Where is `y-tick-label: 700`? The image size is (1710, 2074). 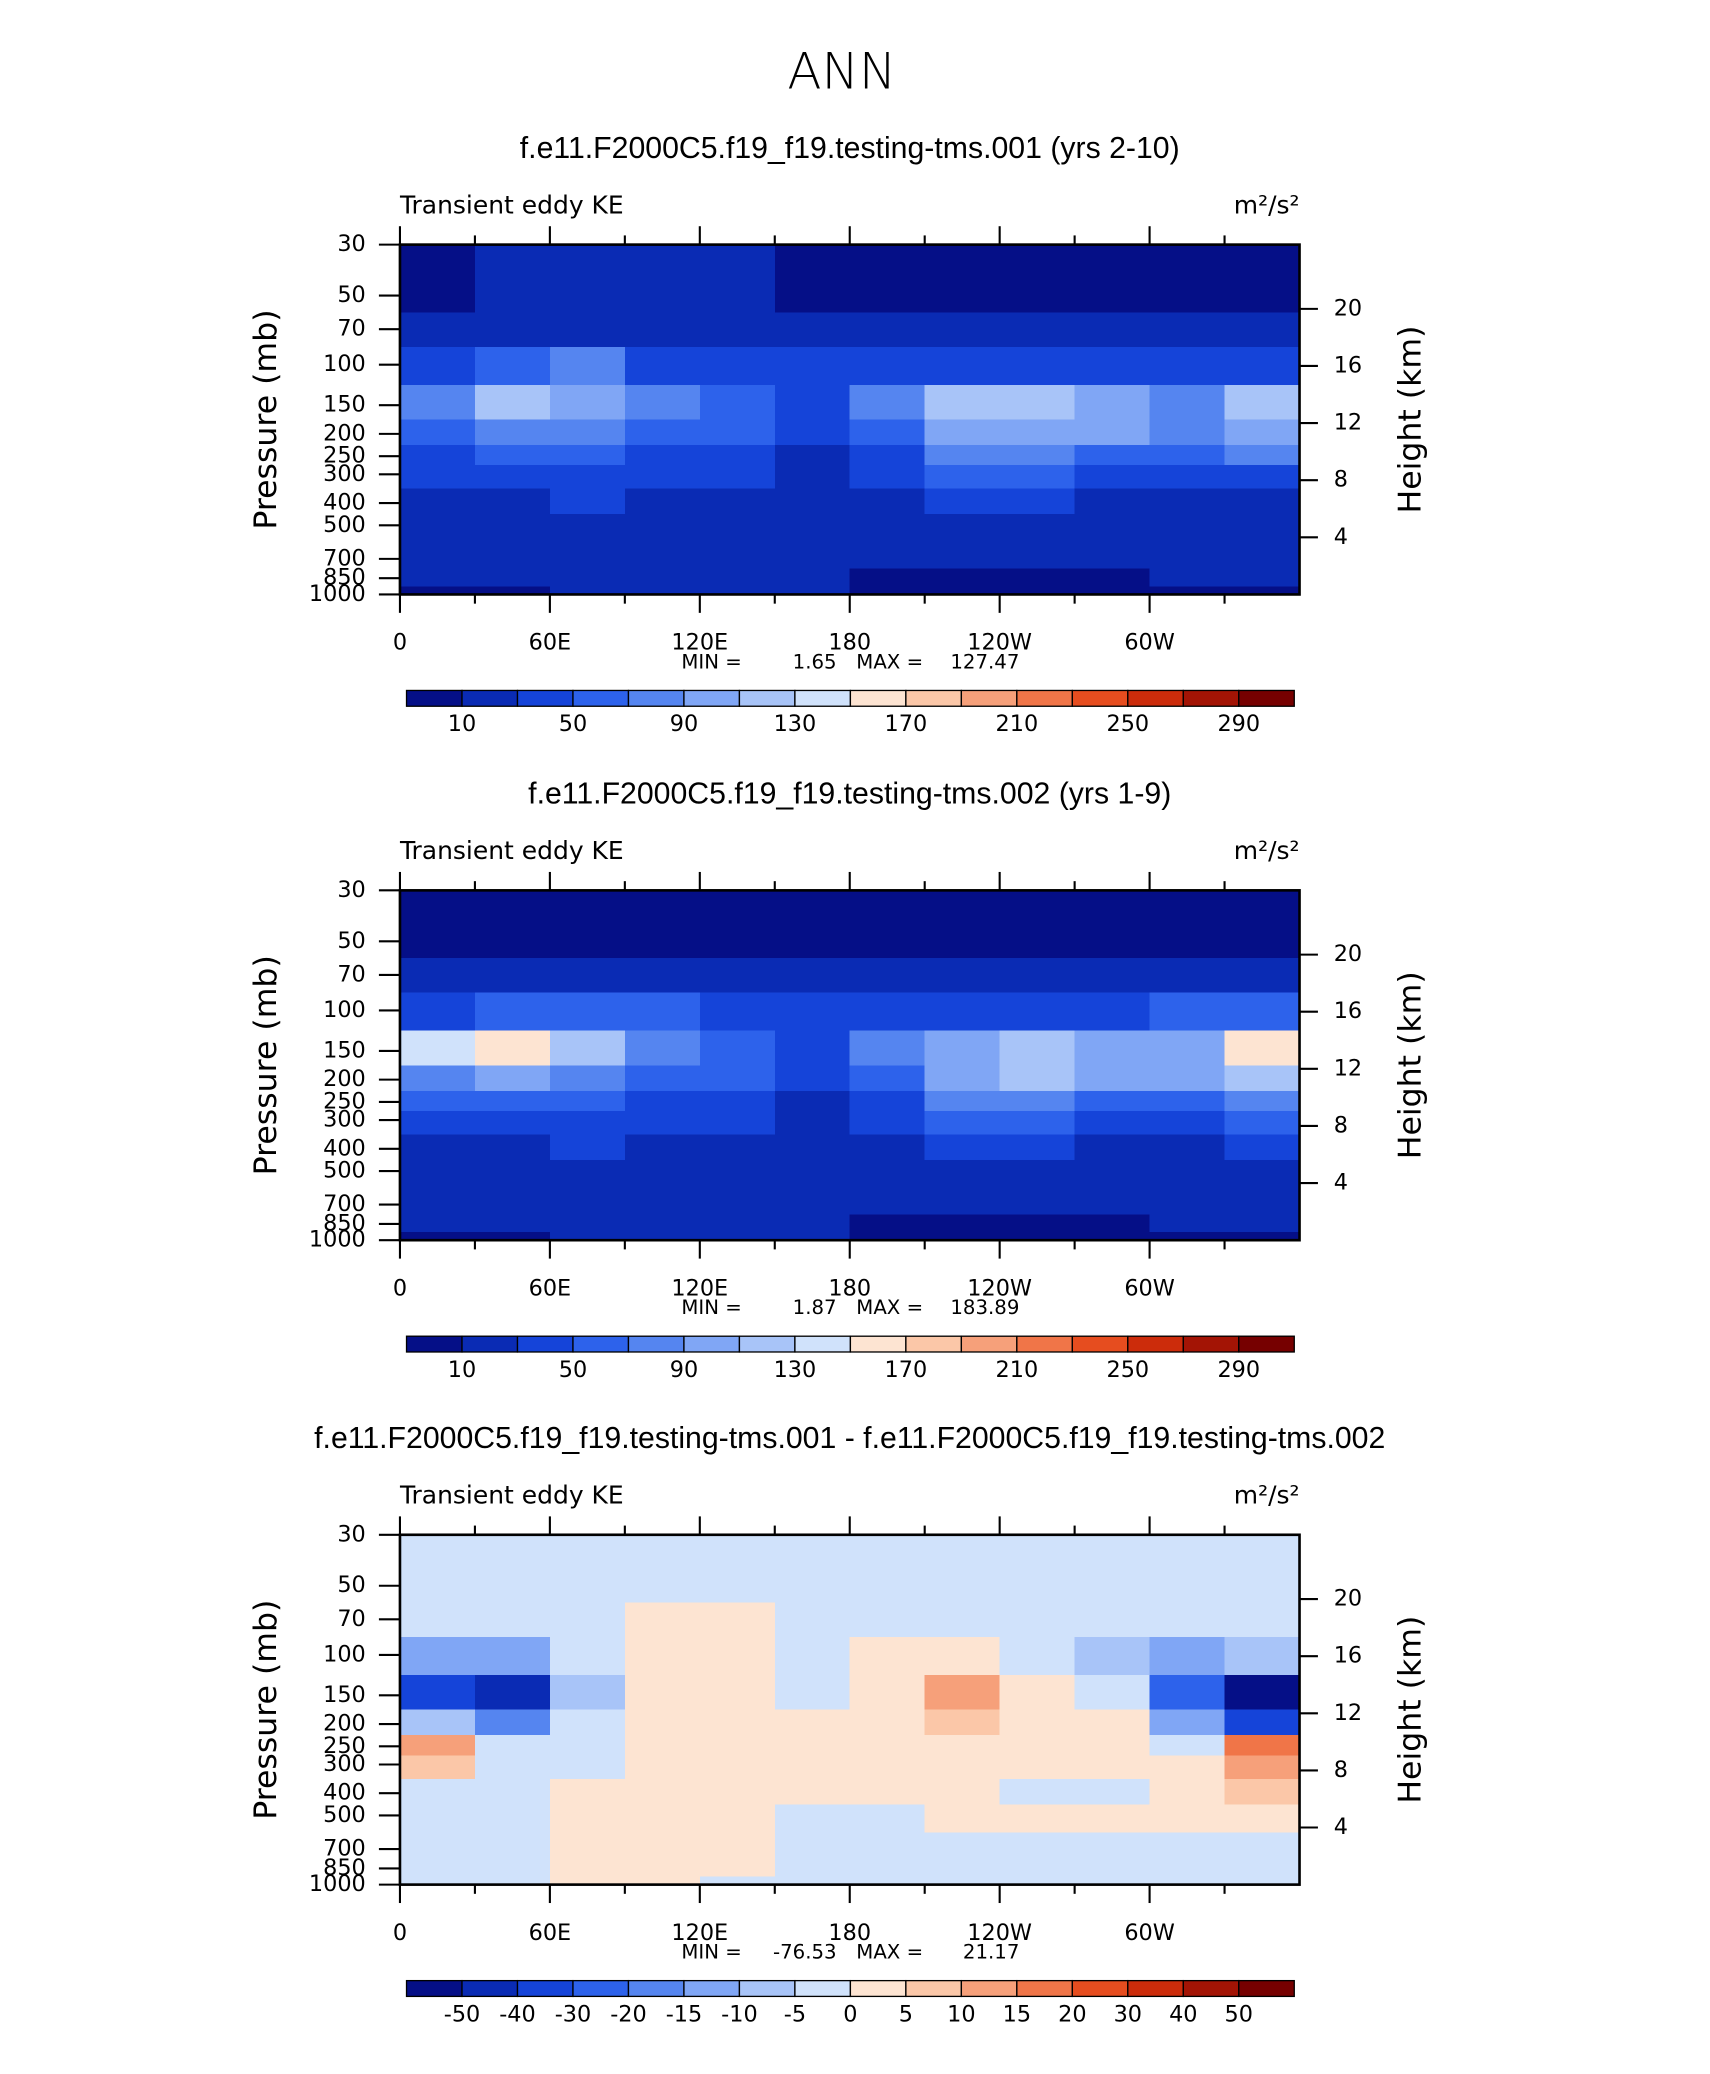
y-tick-label: 700 is located at coordinates (344, 1849).